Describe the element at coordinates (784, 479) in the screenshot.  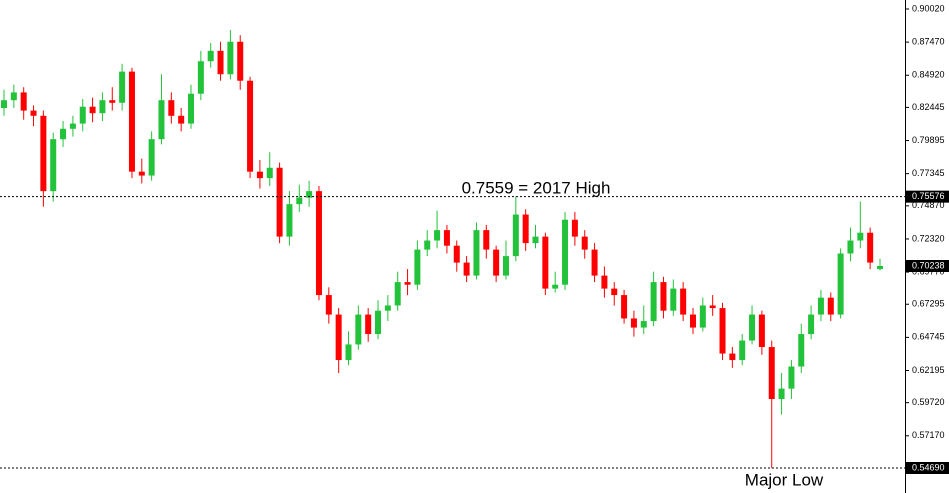
I see `low-annotation: Major Low` at that location.